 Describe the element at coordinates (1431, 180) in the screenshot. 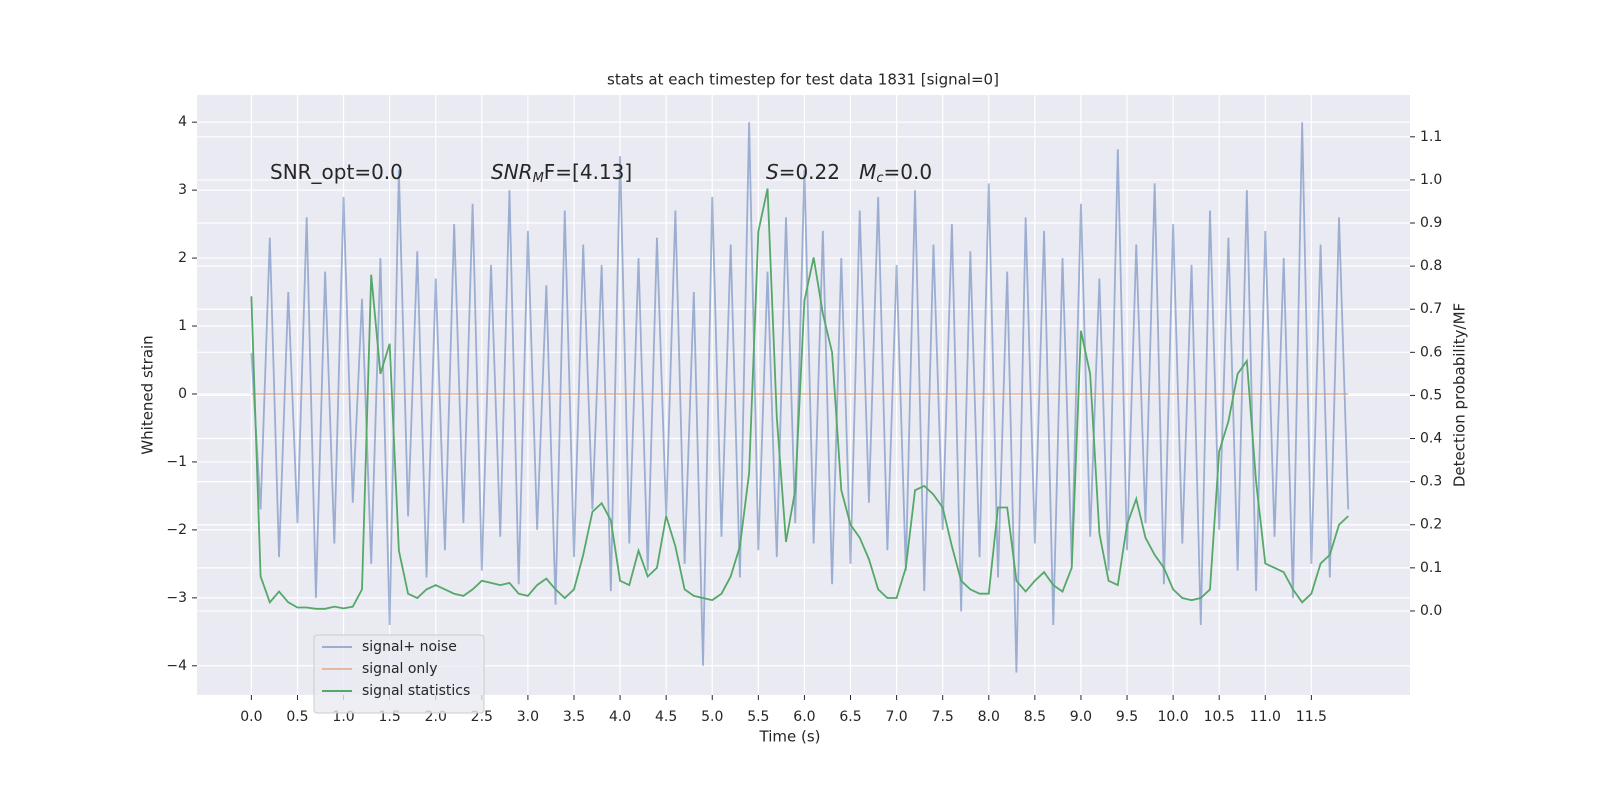

I see `y2-tick-label: 1.0` at that location.